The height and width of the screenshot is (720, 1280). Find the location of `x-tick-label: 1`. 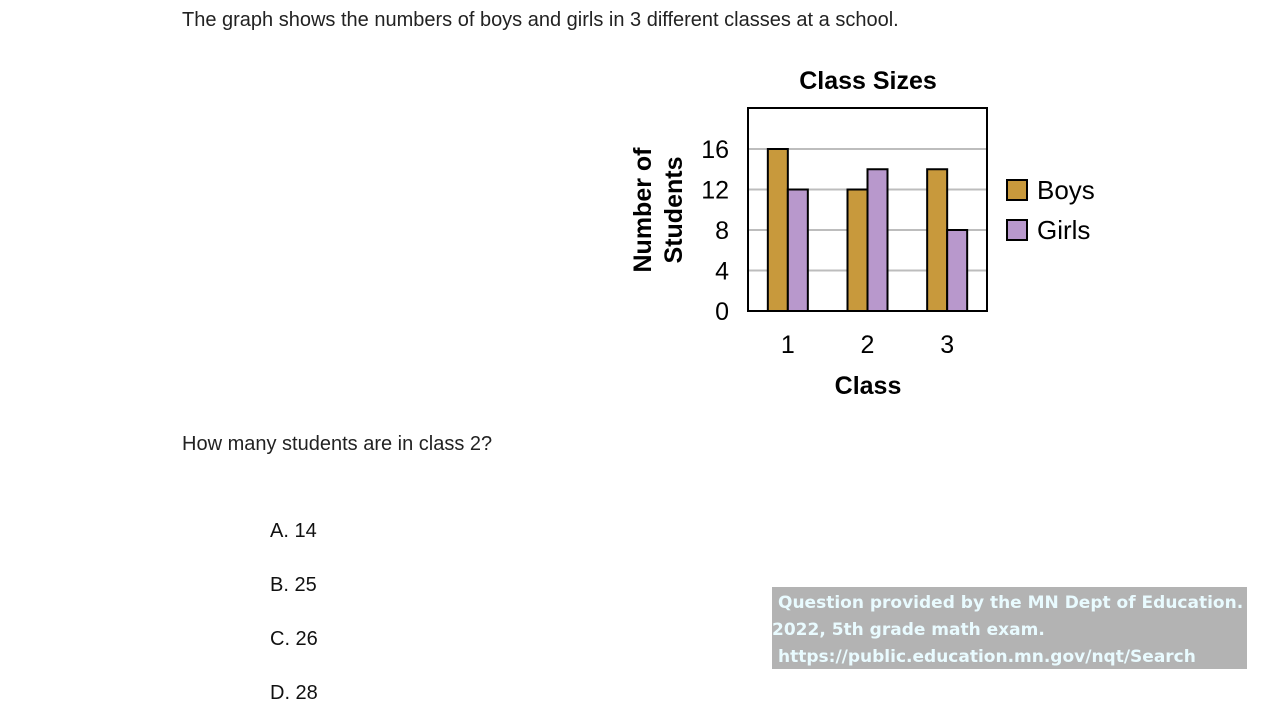

x-tick-label: 1 is located at coordinates (788, 345).